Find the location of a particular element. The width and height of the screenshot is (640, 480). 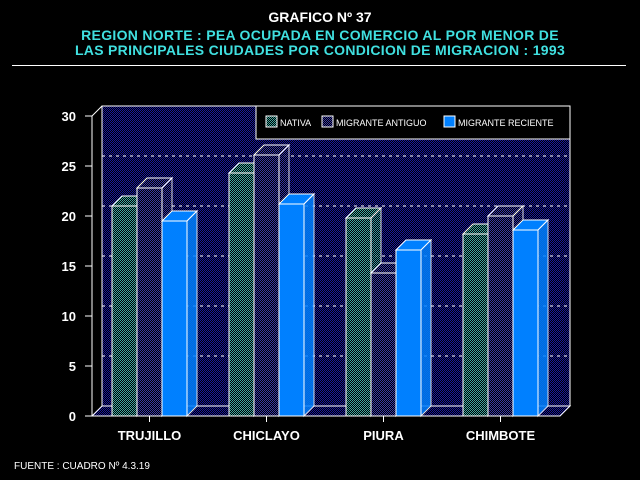

y-tick-label: 15 is located at coordinates (69, 266).